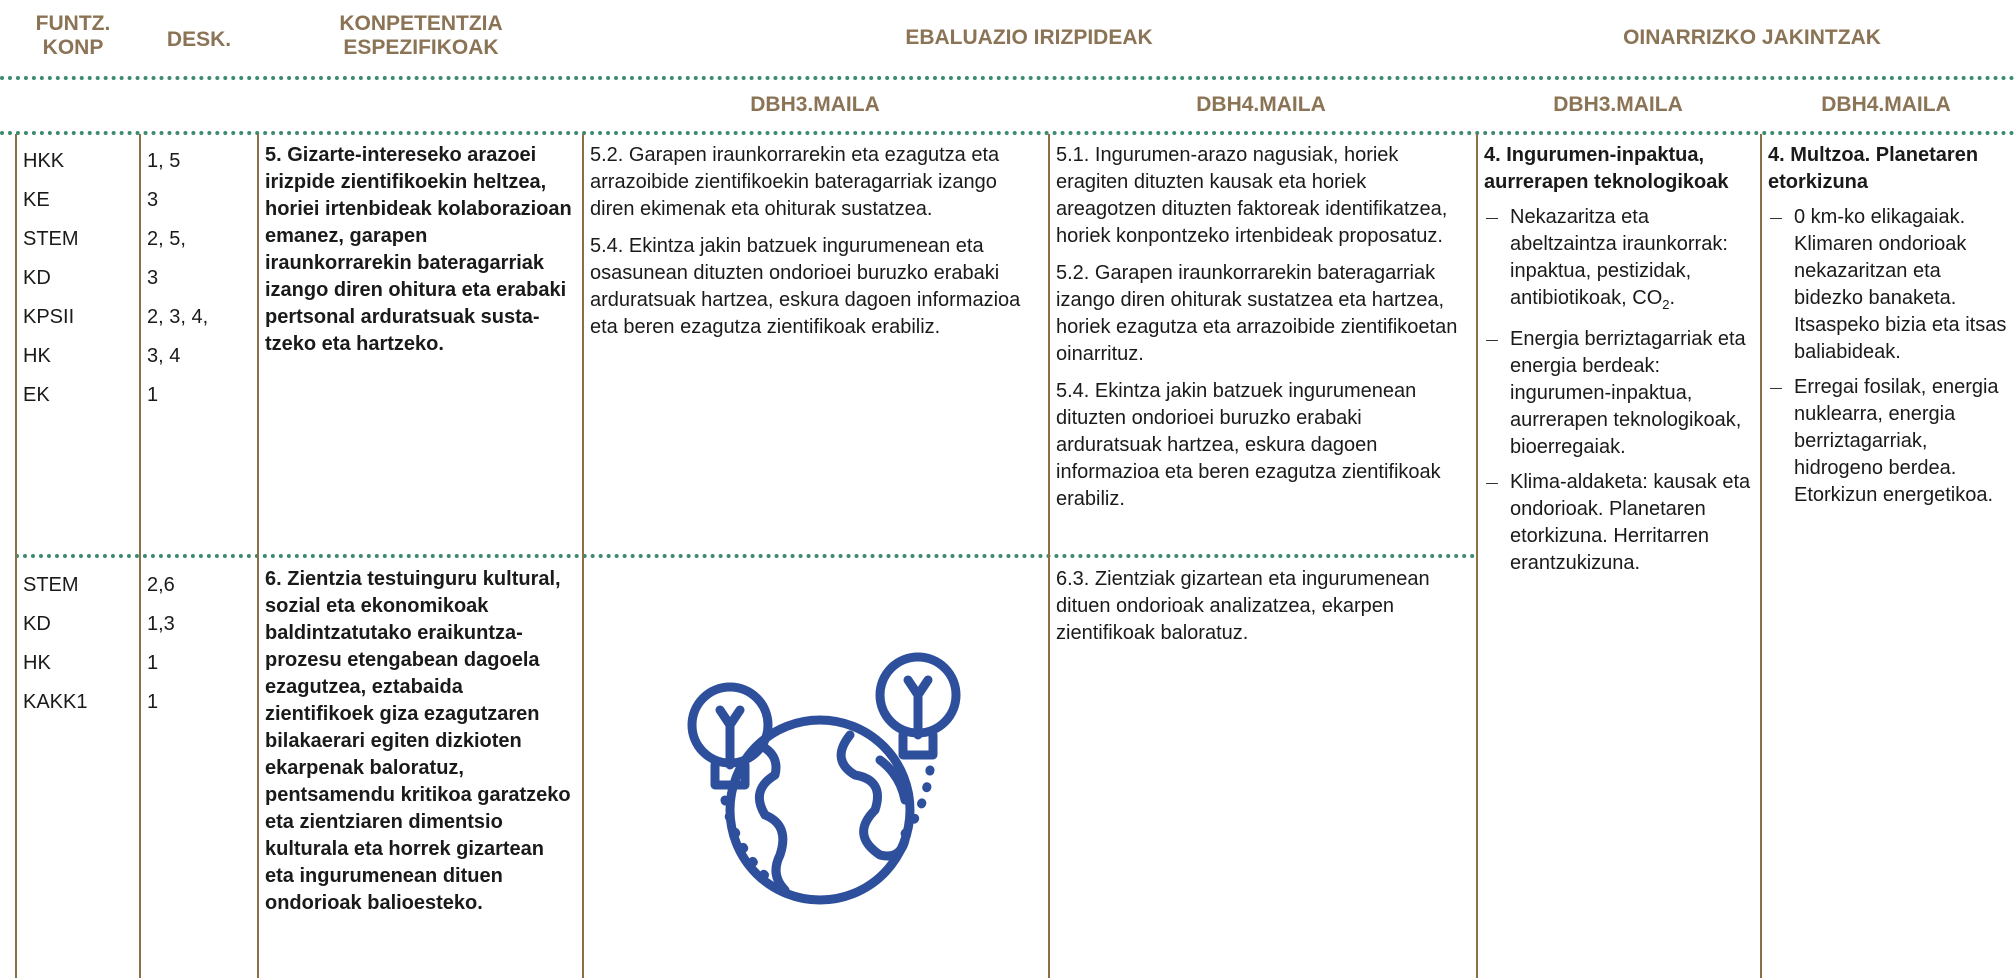 The image size is (2016, 978). Describe the element at coordinates (1752, 37) in the screenshot. I see `header-oinarrizko: OINARRIZKO JAKINTZAK` at that location.